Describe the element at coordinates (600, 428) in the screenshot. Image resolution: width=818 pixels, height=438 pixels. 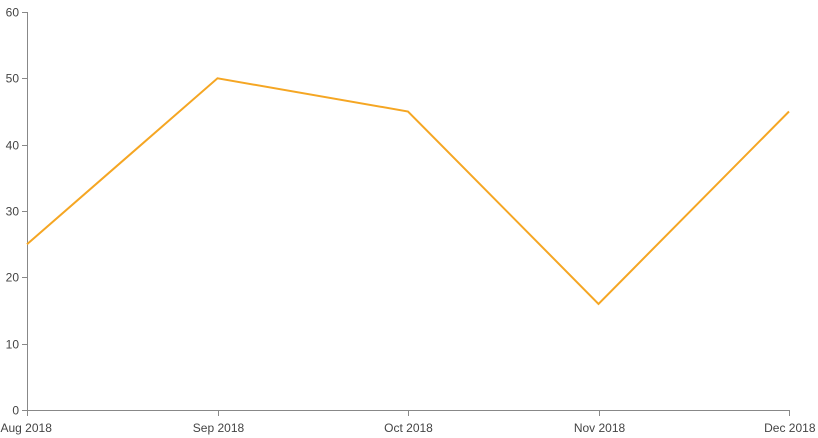
I see `x-tick-label: Nov 2018` at that location.